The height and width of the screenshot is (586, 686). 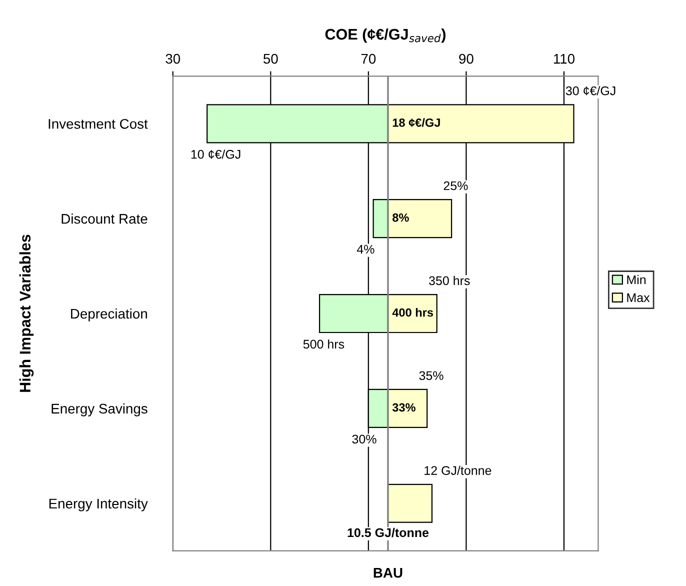 What do you see at coordinates (564, 59) in the screenshot?
I see `x-tick-label: 110` at bounding box center [564, 59].